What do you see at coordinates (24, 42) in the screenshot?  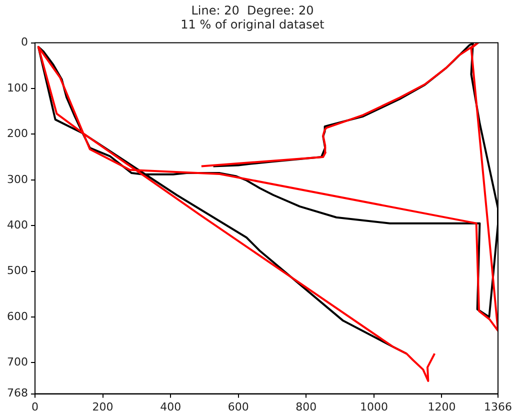 I see `y-tick-label: 0` at bounding box center [24, 42].